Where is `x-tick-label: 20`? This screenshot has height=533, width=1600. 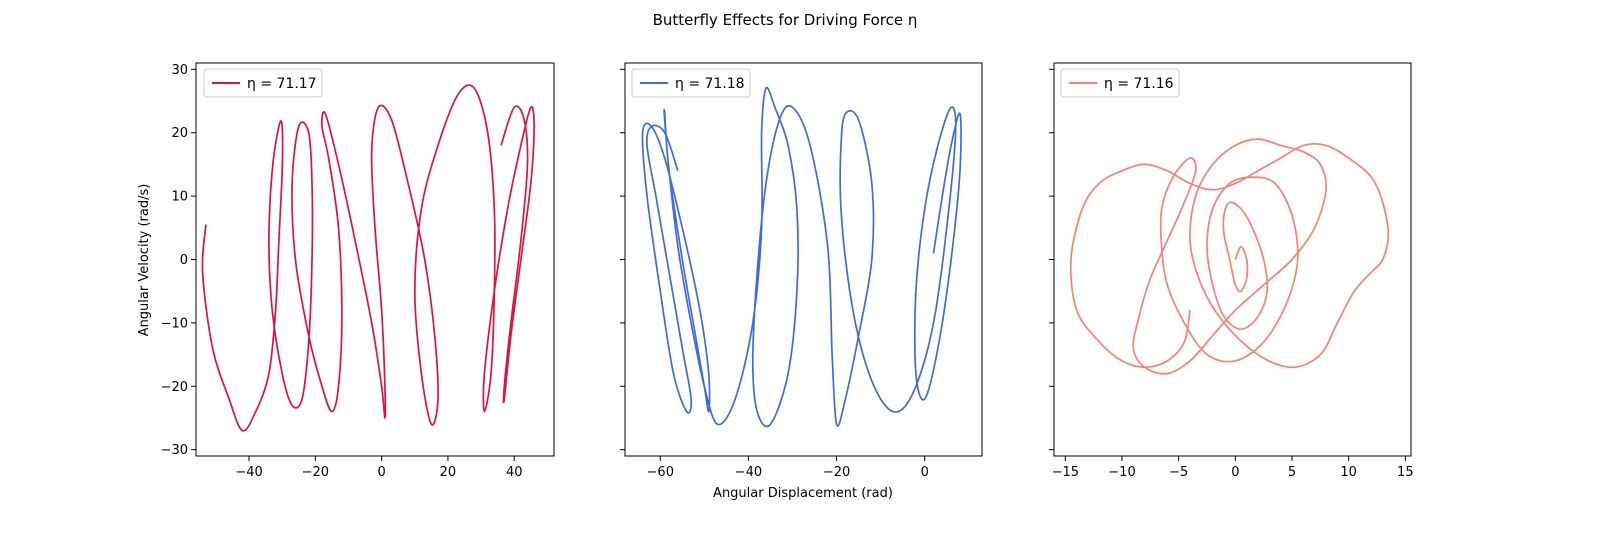 x-tick-label: 20 is located at coordinates (448, 472).